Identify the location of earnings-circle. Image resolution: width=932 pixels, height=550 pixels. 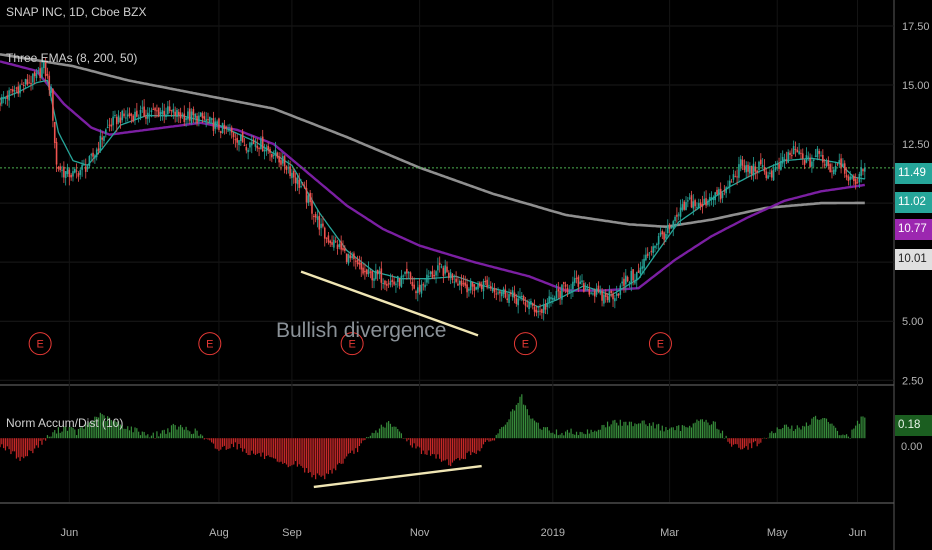
(352, 344).